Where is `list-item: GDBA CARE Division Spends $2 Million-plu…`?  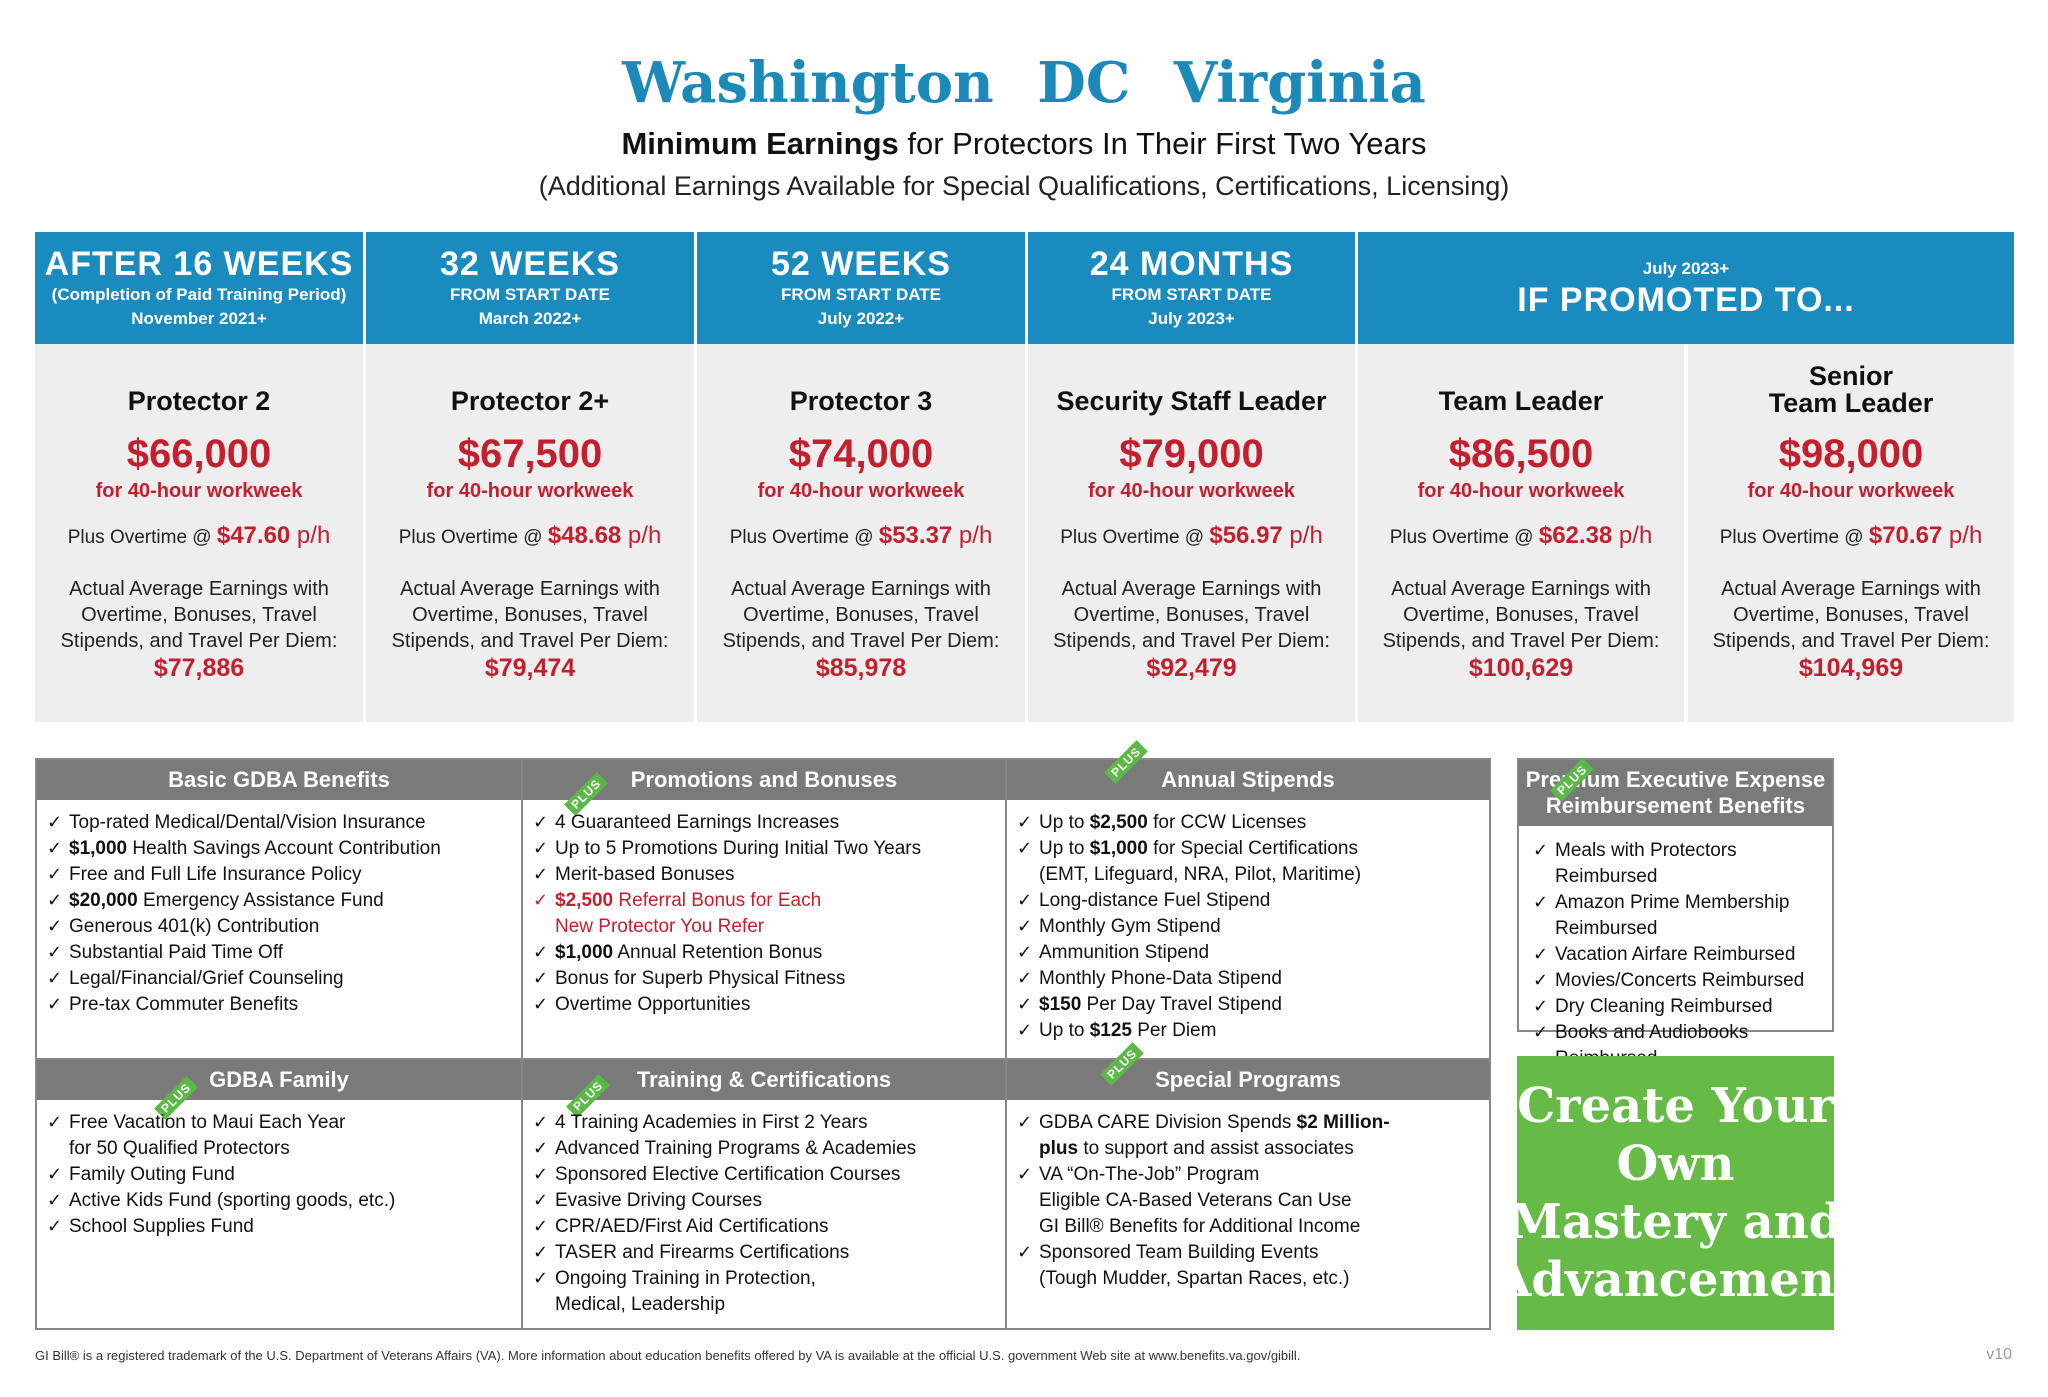 list-item: GDBA CARE Division Spends $2 Million-plu… is located at coordinates (1250, 1136).